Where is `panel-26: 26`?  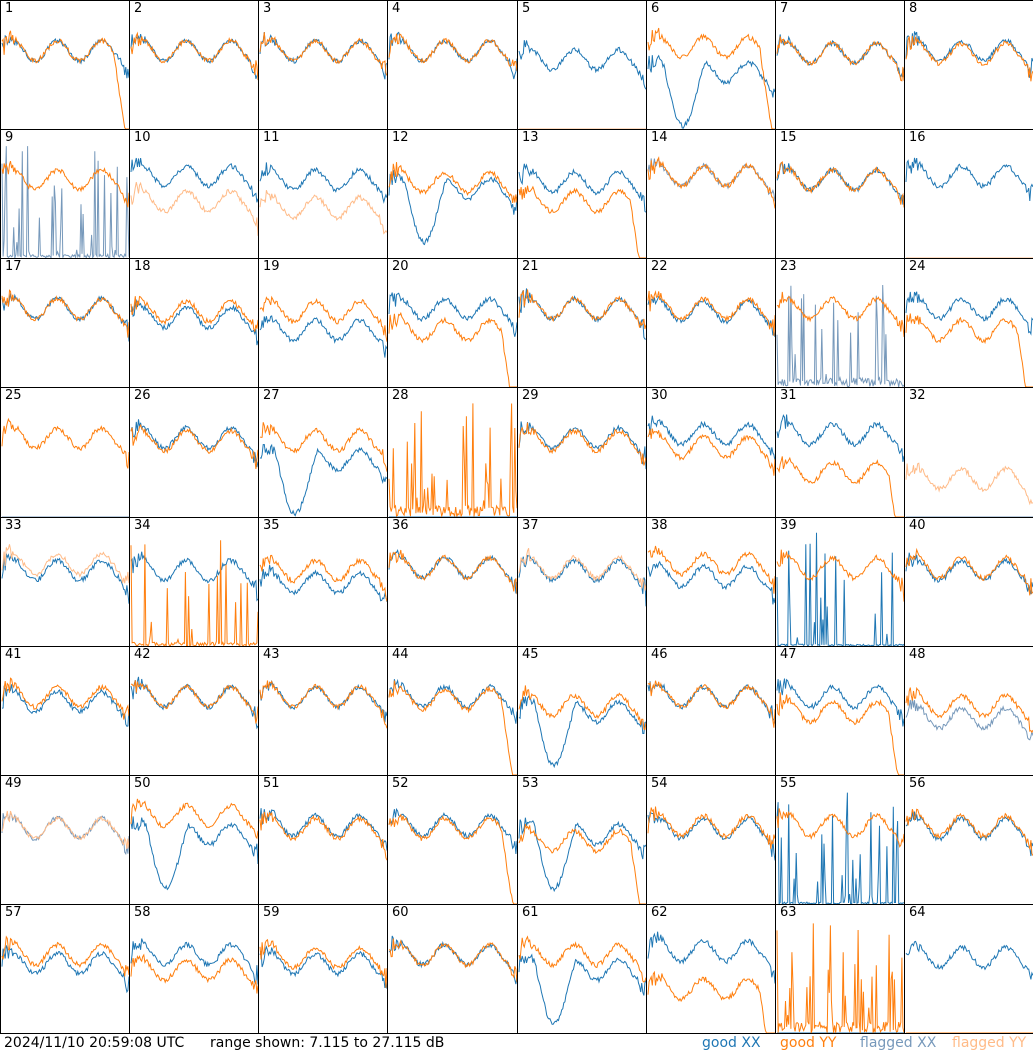
panel-26: 26 is located at coordinates (194, 452).